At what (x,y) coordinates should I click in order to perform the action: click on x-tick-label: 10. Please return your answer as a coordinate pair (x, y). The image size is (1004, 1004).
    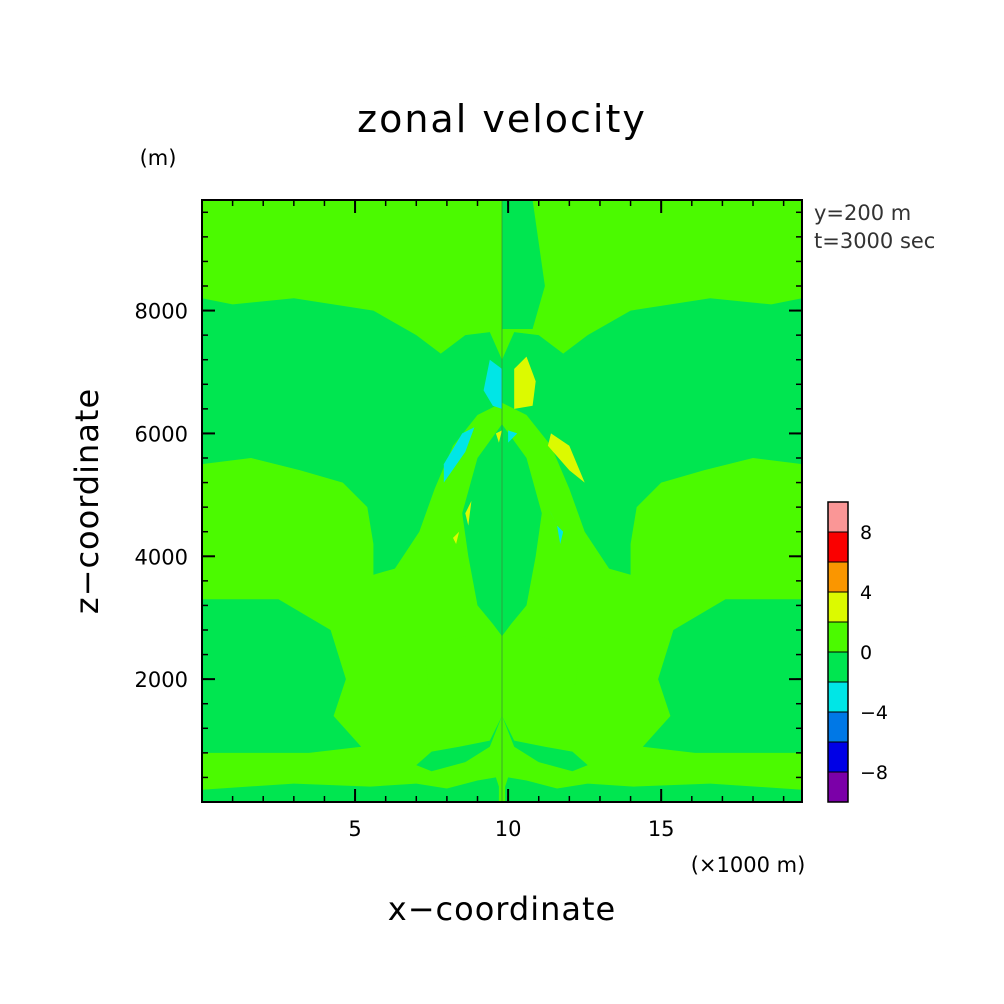
    Looking at the image, I should click on (508, 829).